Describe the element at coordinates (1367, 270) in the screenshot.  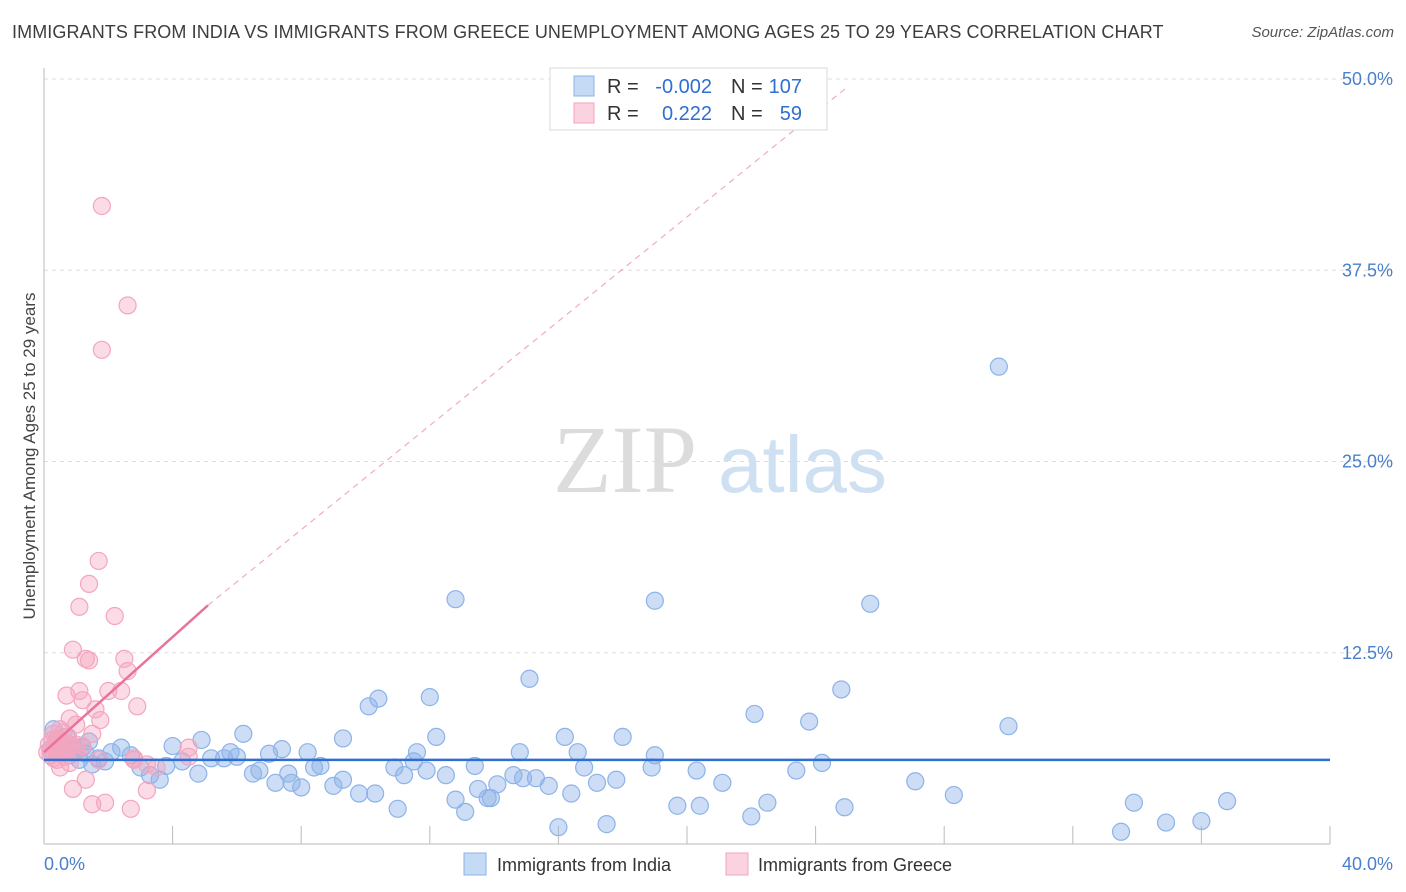
I see `y-tick-label: 37.5%` at that location.